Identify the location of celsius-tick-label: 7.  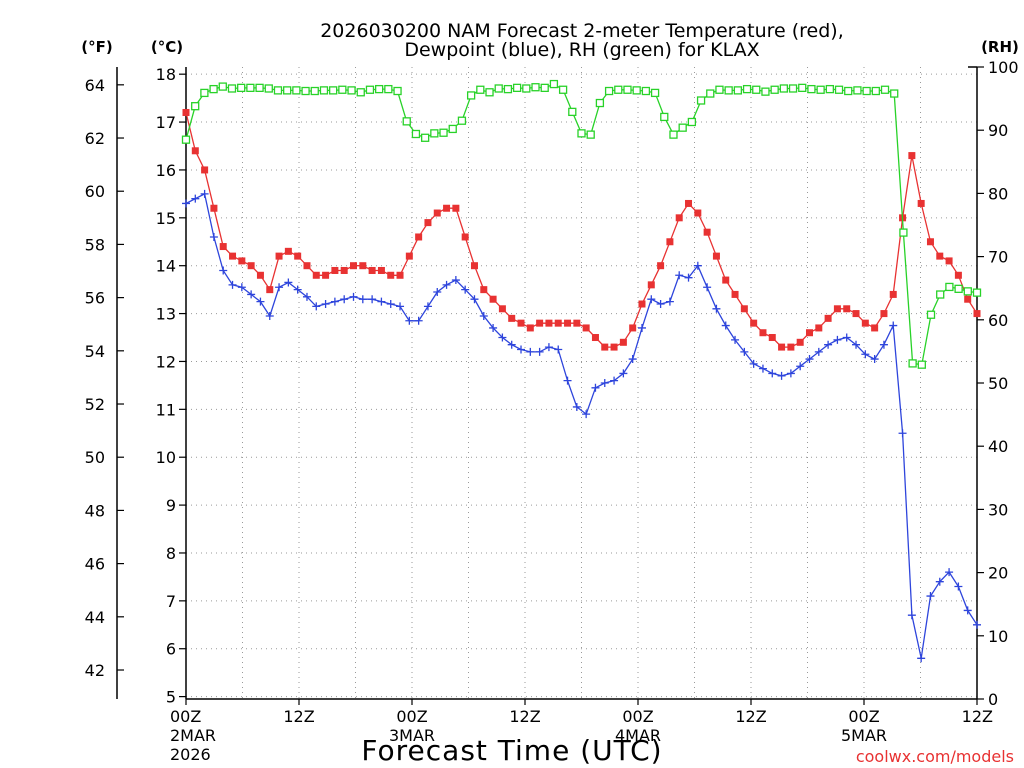
(171, 601).